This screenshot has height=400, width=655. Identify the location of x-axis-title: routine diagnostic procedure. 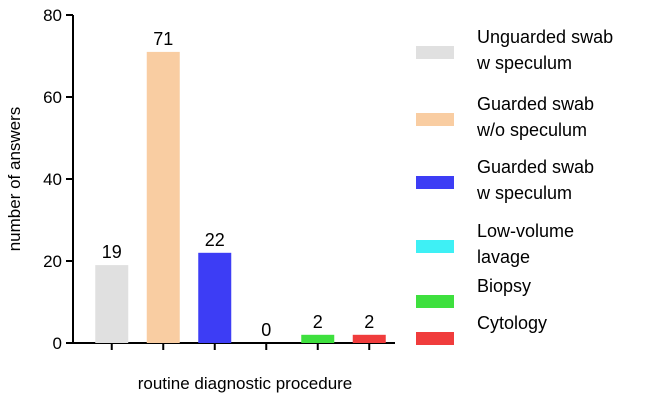
(245, 383).